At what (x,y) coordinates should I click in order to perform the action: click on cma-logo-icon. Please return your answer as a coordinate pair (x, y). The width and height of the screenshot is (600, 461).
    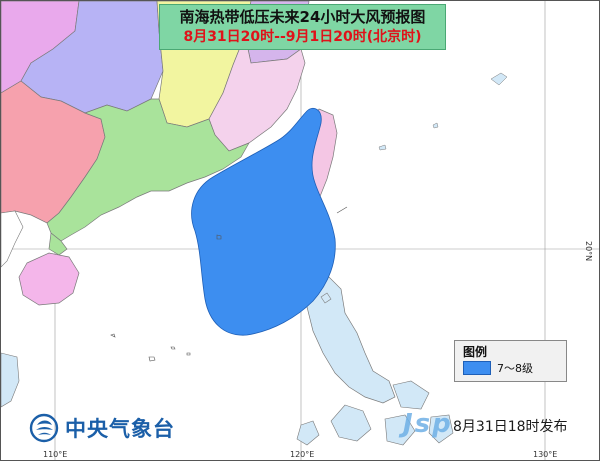
    Looking at the image, I should click on (44, 428).